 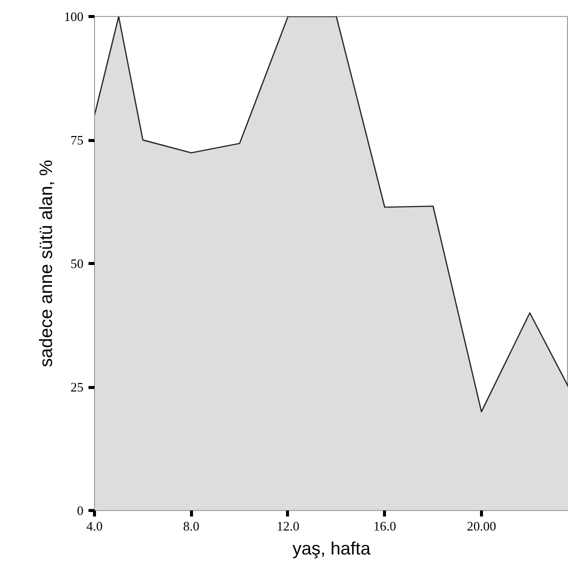 I want to click on y-tick-label: 75, so click(x=77, y=140).